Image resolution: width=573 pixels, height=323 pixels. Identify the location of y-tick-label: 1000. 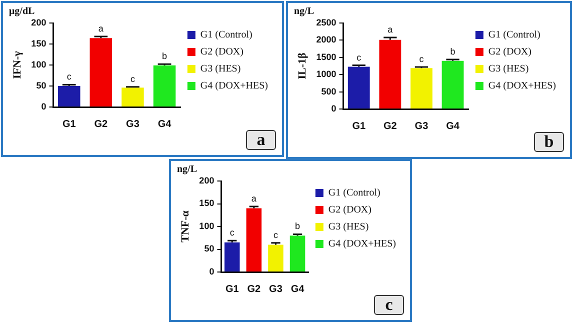
(326, 74).